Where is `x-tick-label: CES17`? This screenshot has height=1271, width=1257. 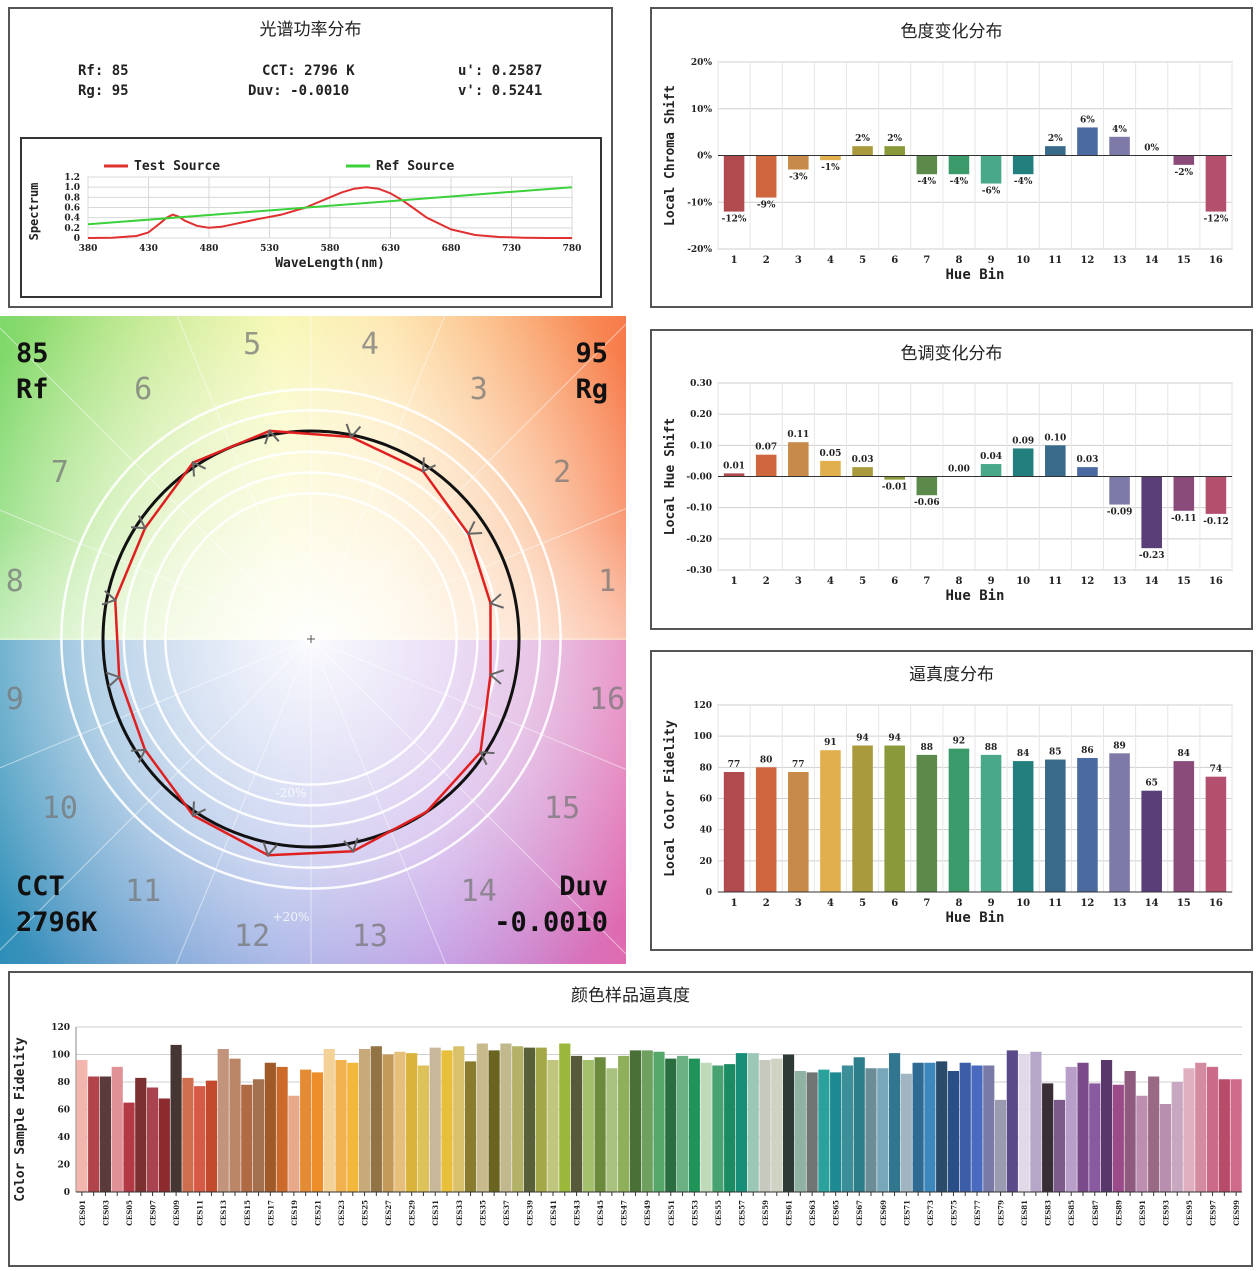 x-tick-label: CES17 is located at coordinates (270, 1213).